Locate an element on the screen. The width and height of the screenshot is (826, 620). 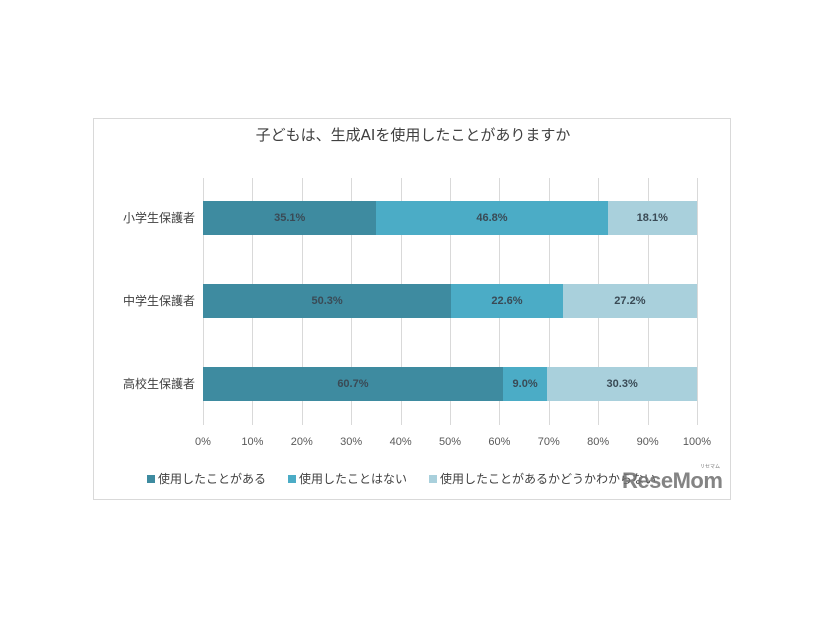
bar-row: 35.1% 46.8% 18.1% is located at coordinates (450, 218).